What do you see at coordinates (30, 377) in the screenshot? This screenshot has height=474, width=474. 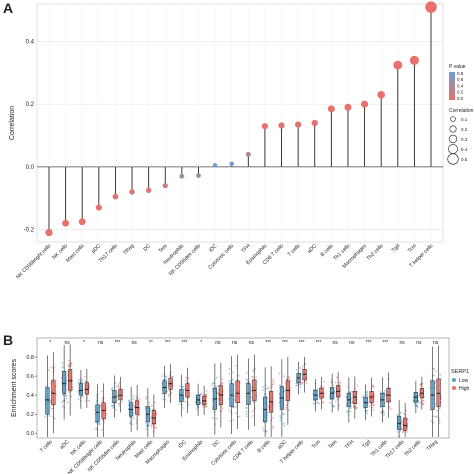 I see `y-tick-label: 0.6` at bounding box center [30, 377].